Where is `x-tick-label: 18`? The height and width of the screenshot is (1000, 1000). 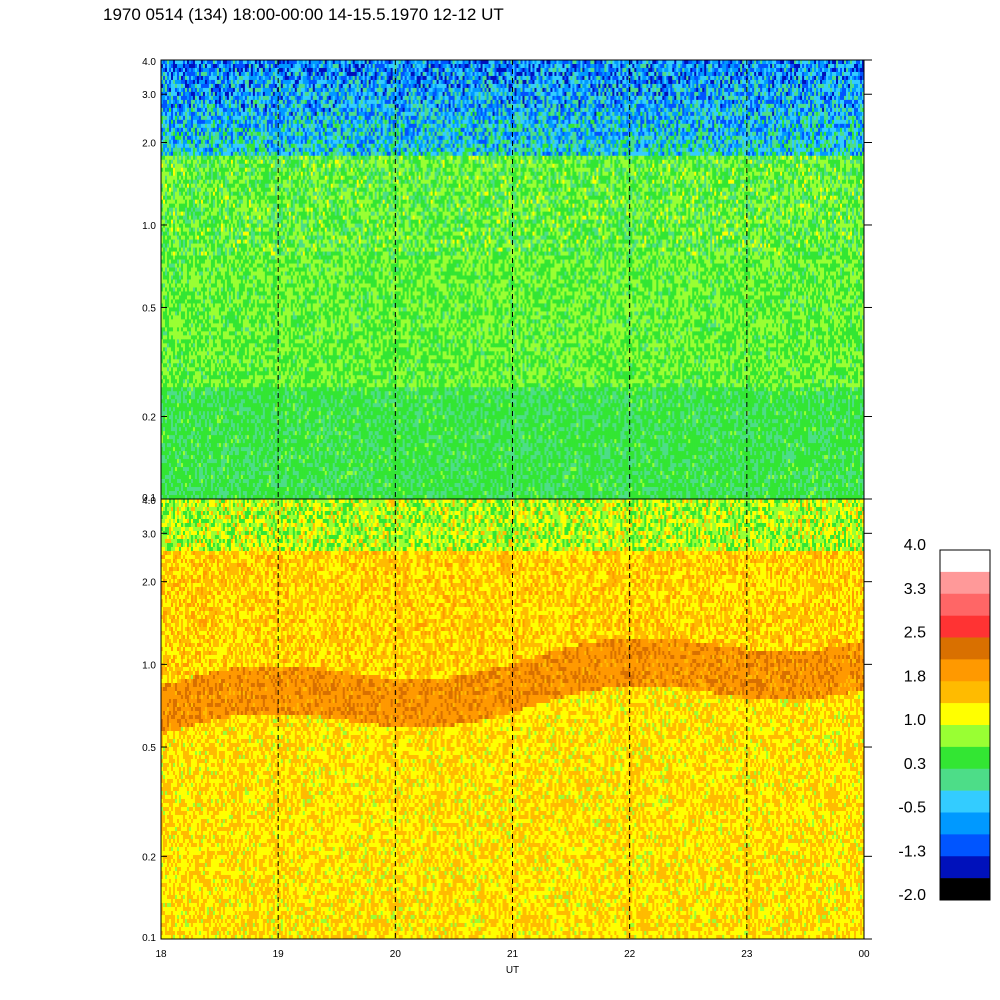
x-tick-label: 18 is located at coordinates (161, 954).